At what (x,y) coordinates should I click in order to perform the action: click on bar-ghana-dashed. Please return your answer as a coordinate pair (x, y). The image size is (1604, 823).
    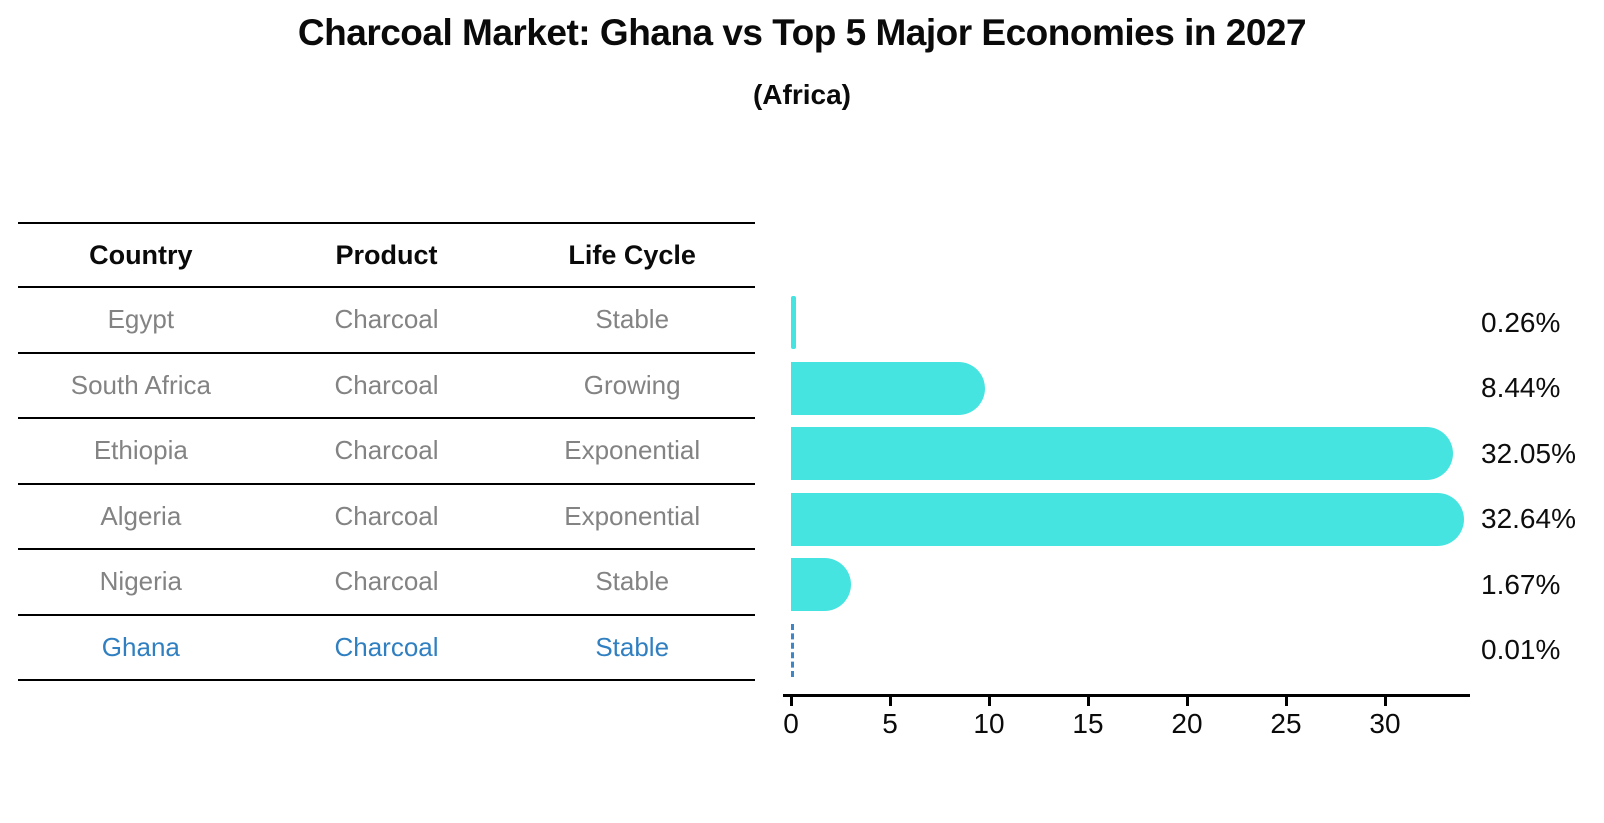
    Looking at the image, I should click on (792, 650).